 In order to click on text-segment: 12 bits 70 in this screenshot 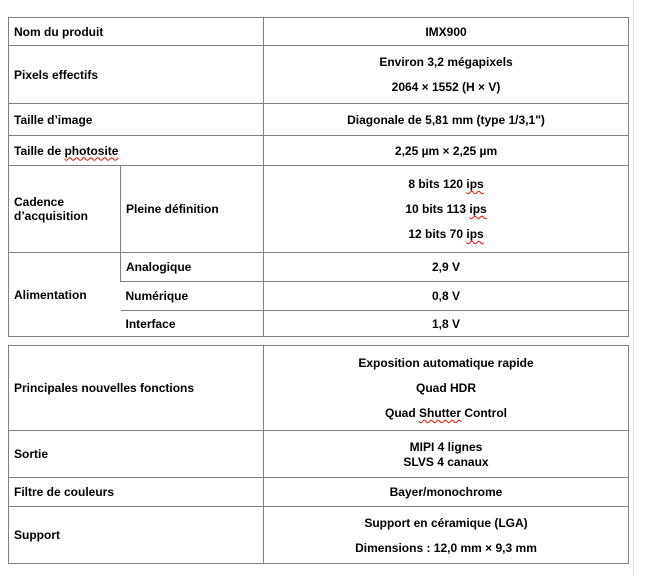, I will do `click(437, 234)`.